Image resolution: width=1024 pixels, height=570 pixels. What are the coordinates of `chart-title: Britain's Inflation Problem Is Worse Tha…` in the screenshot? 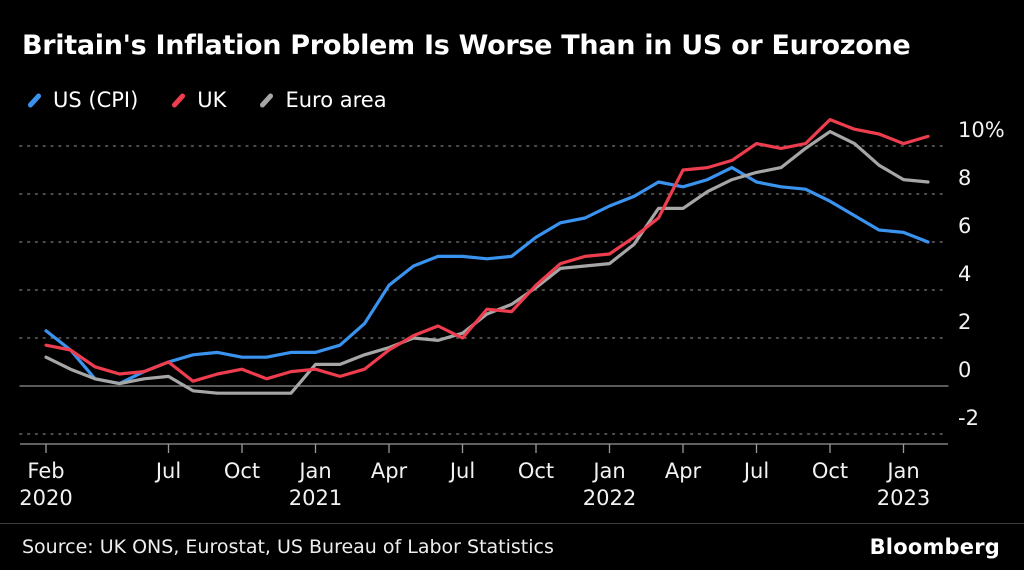 It's located at (466, 45).